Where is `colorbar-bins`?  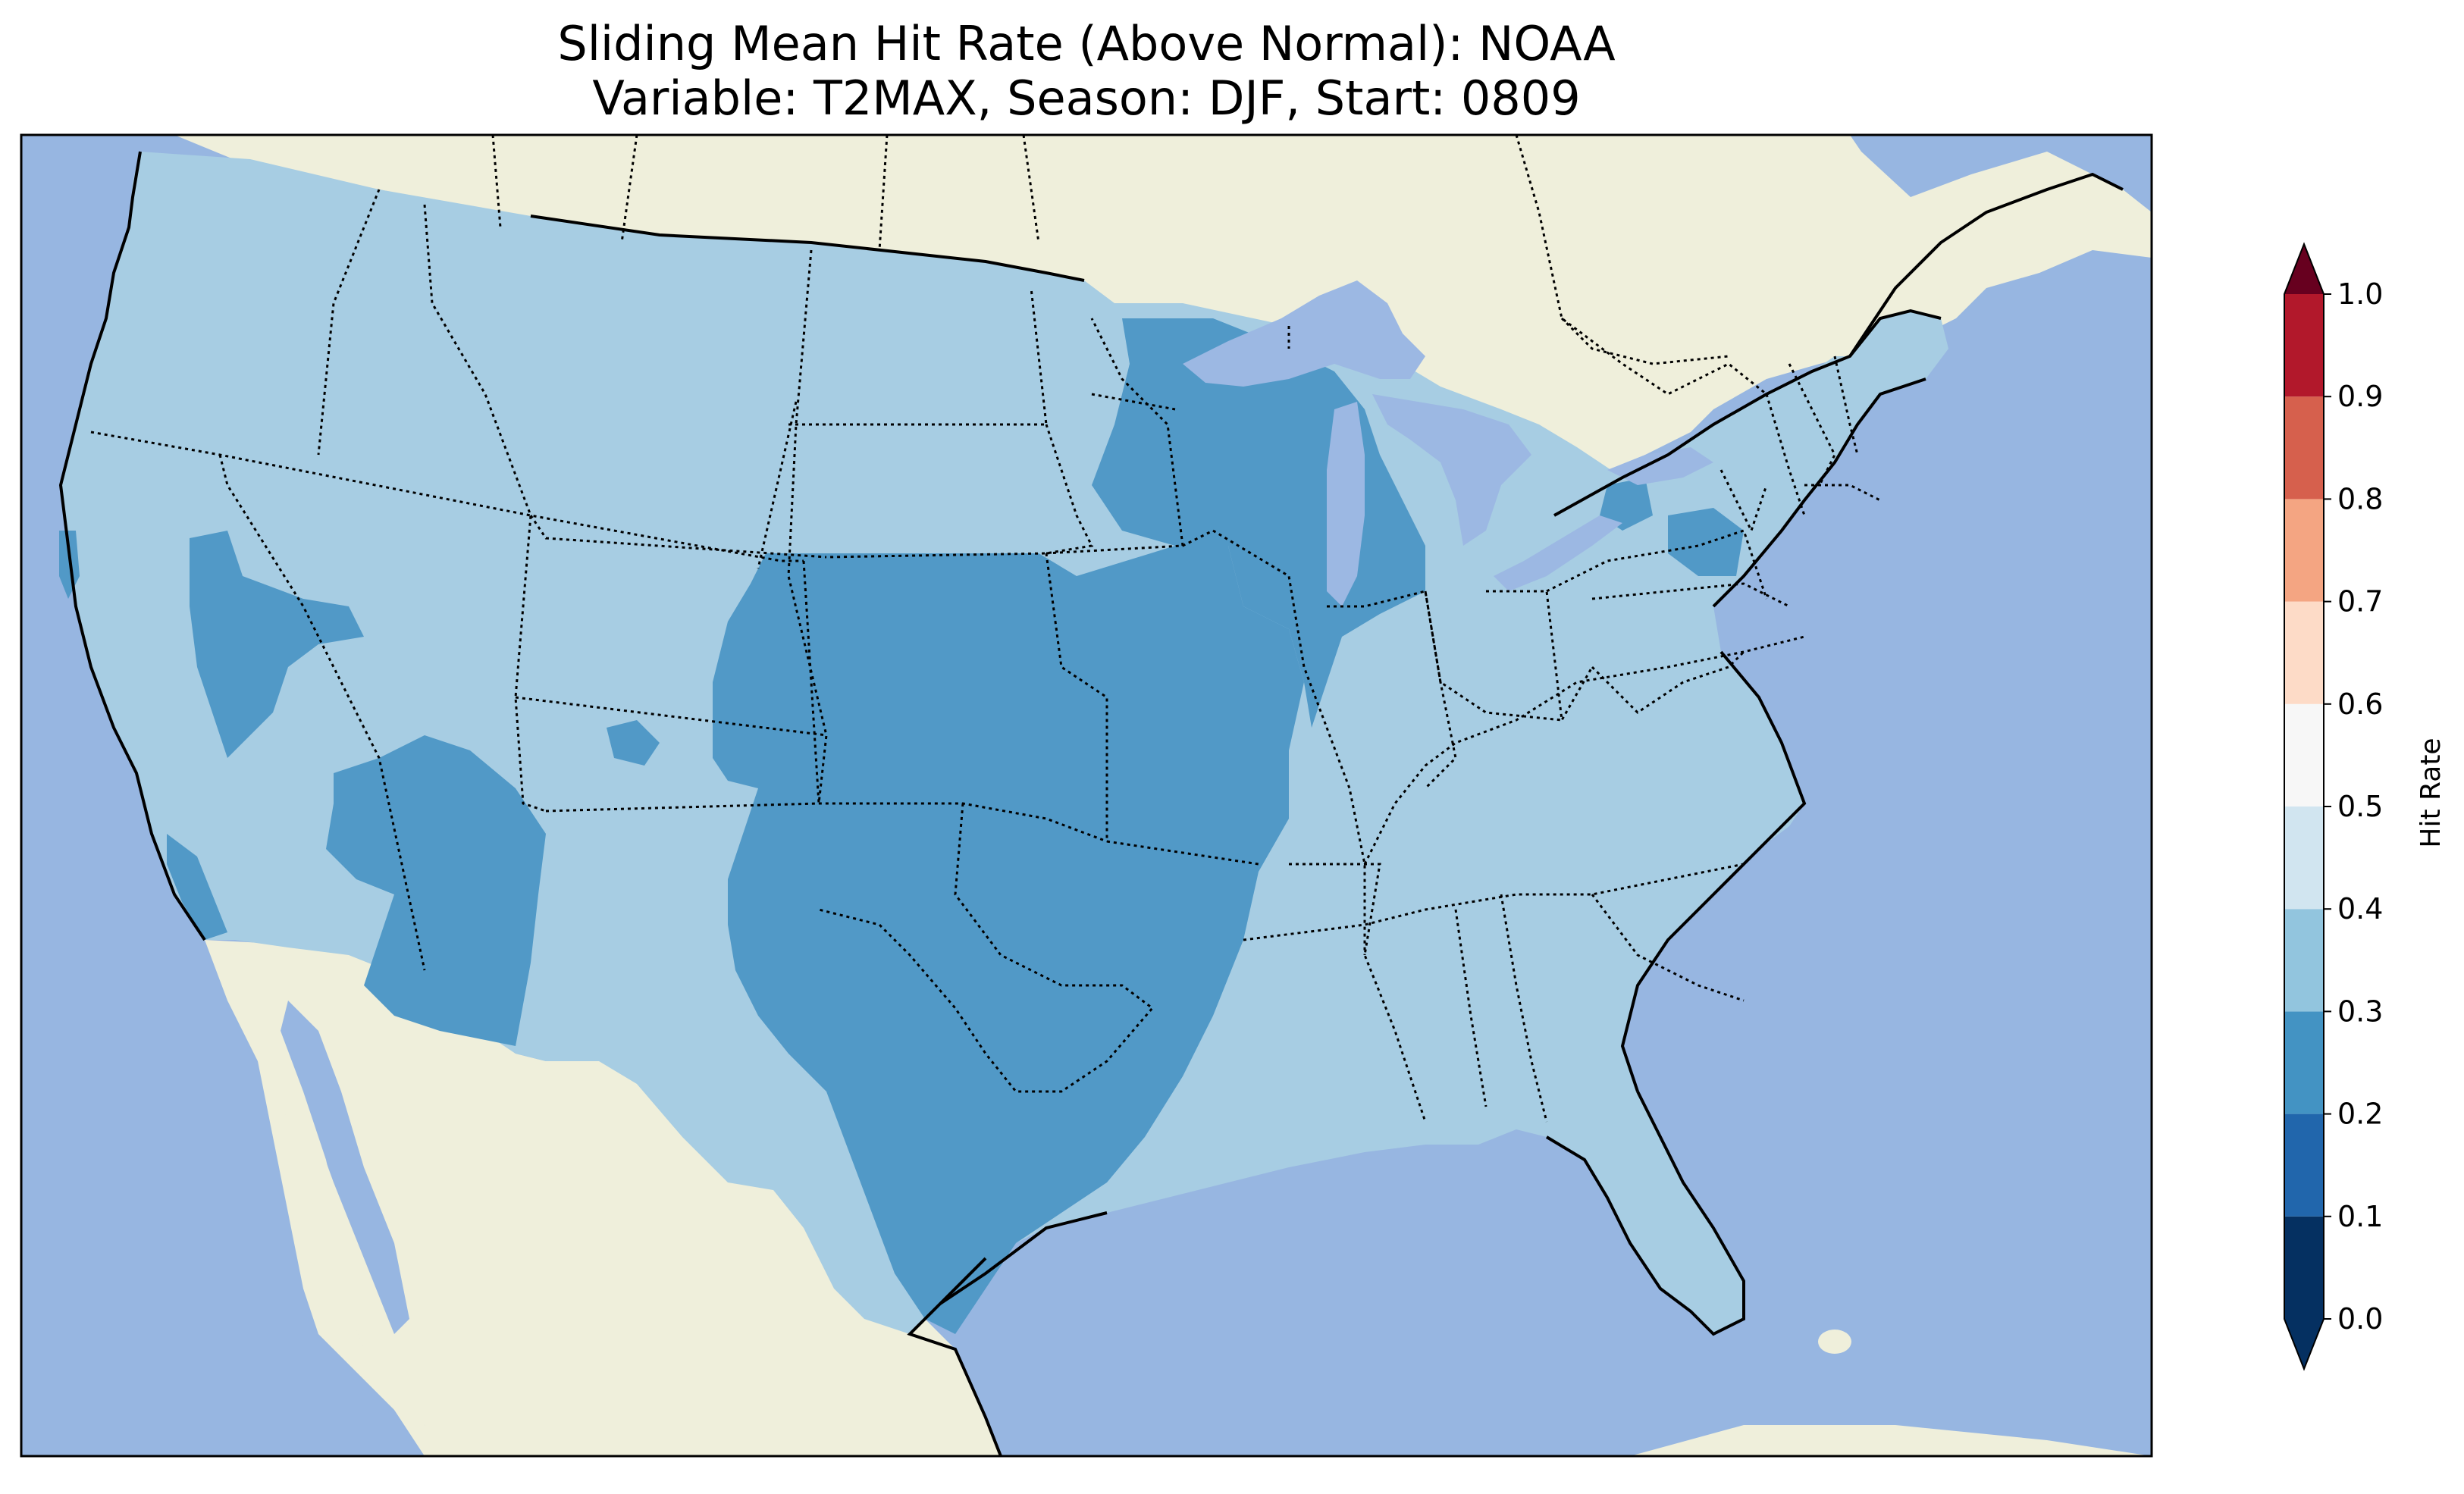 colorbar-bins is located at coordinates (2304, 806).